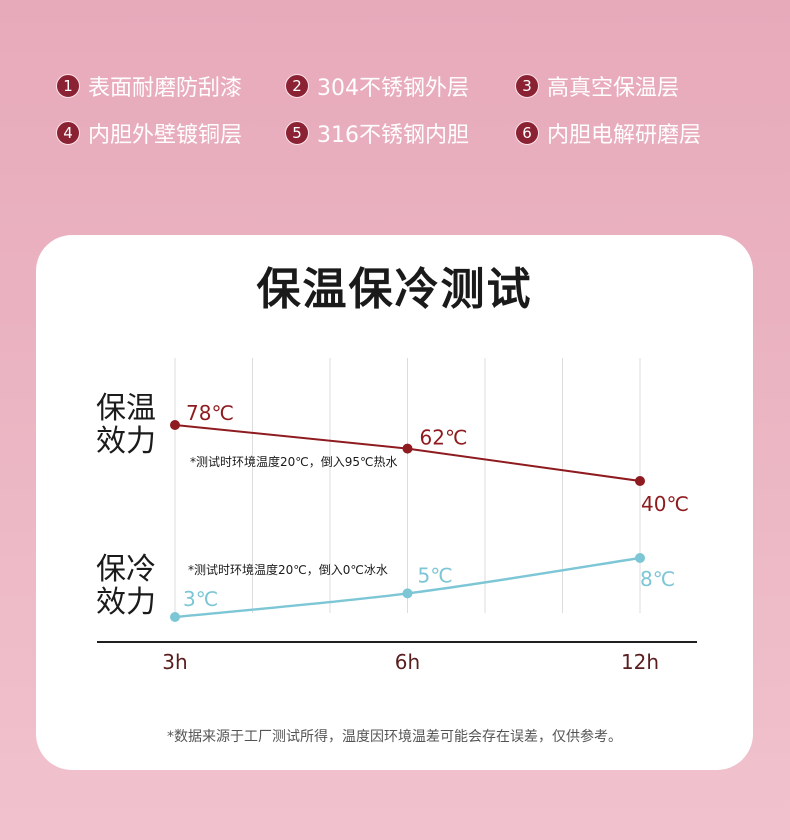 The image size is (790, 840). Describe the element at coordinates (624, 135) in the screenshot. I see `feature-text: 内胆电解研磨层` at that location.